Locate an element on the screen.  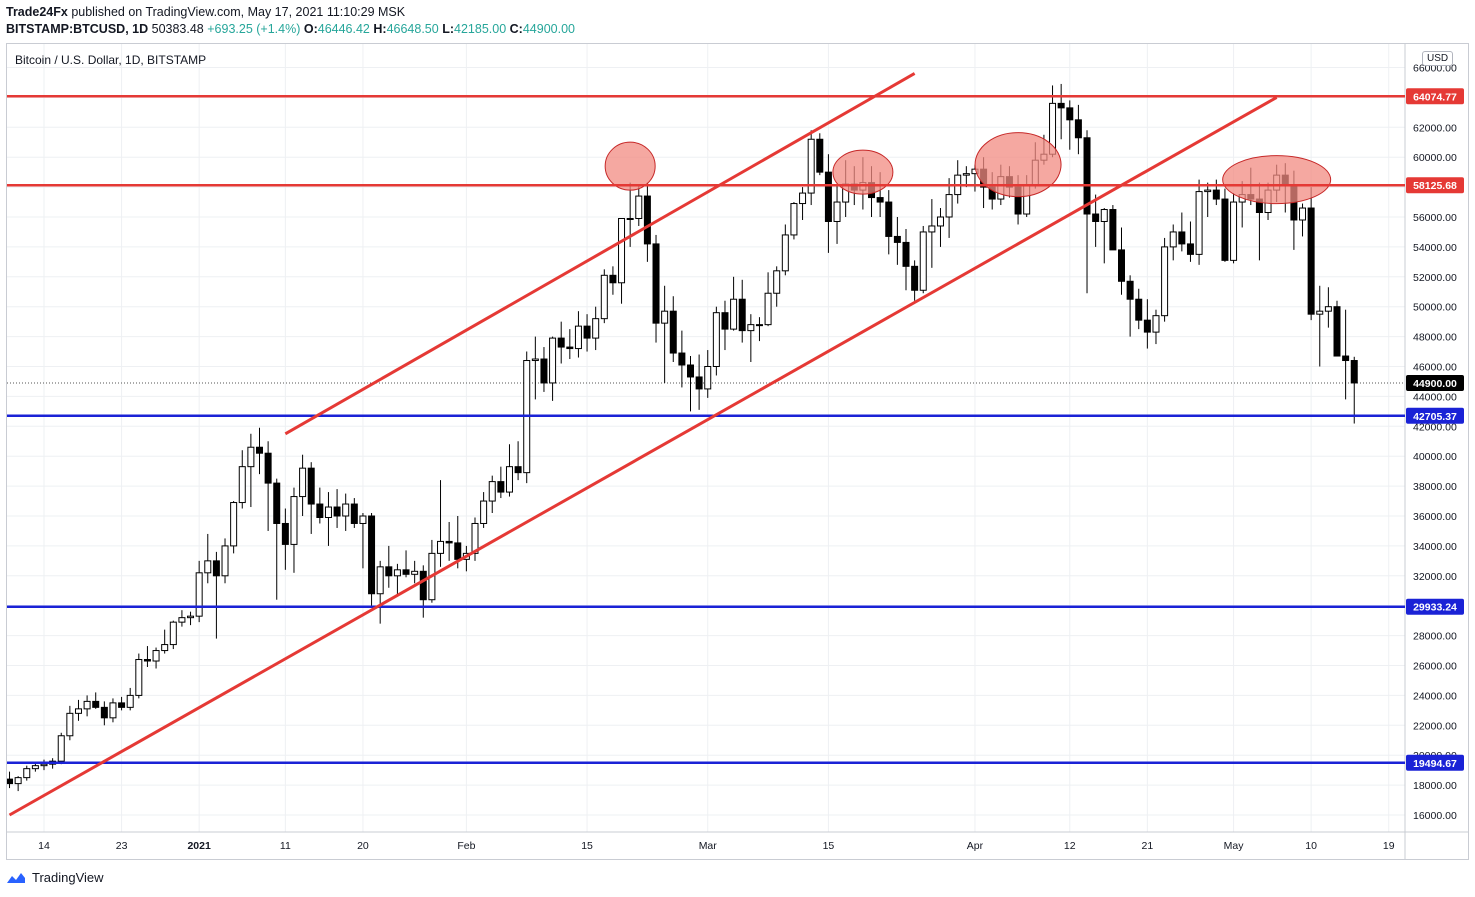
x-tick-label: 15 is located at coordinates (587, 846).